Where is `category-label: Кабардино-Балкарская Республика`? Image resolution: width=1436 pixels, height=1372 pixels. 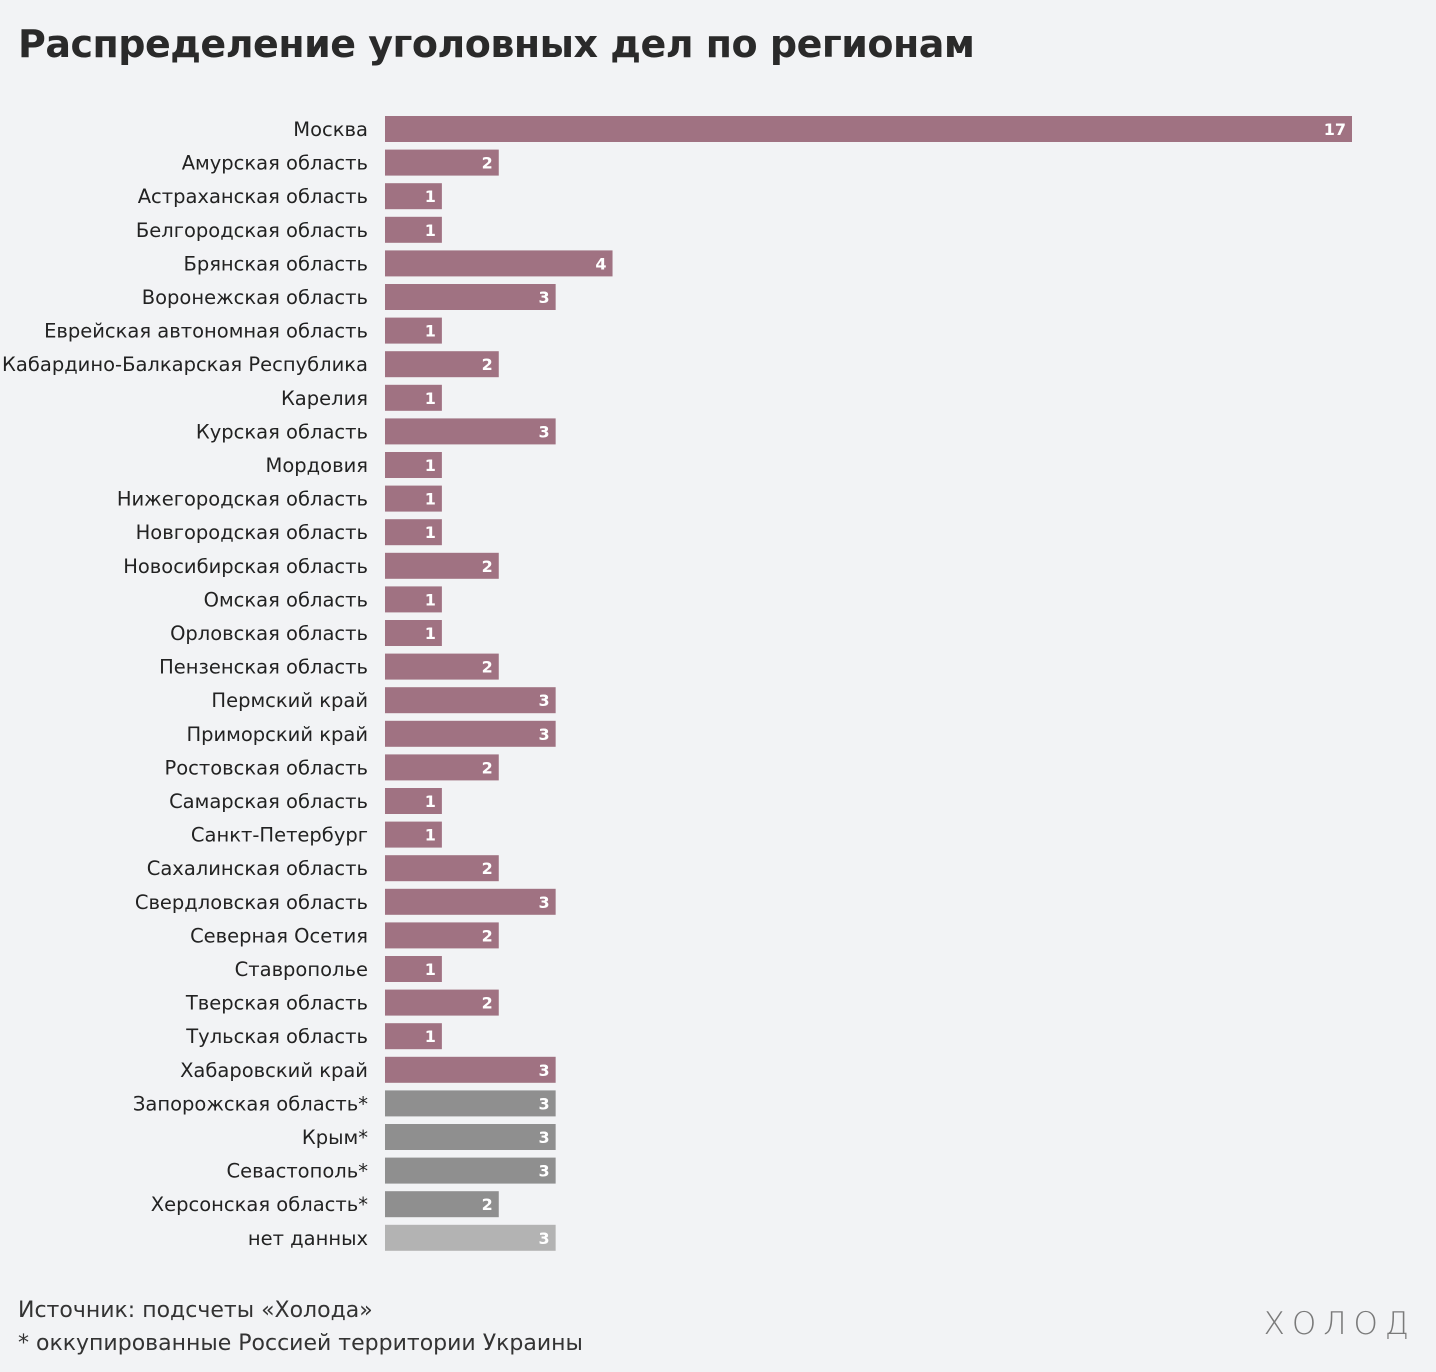
category-label: Кабардино-Балкарская Республика is located at coordinates (185, 364).